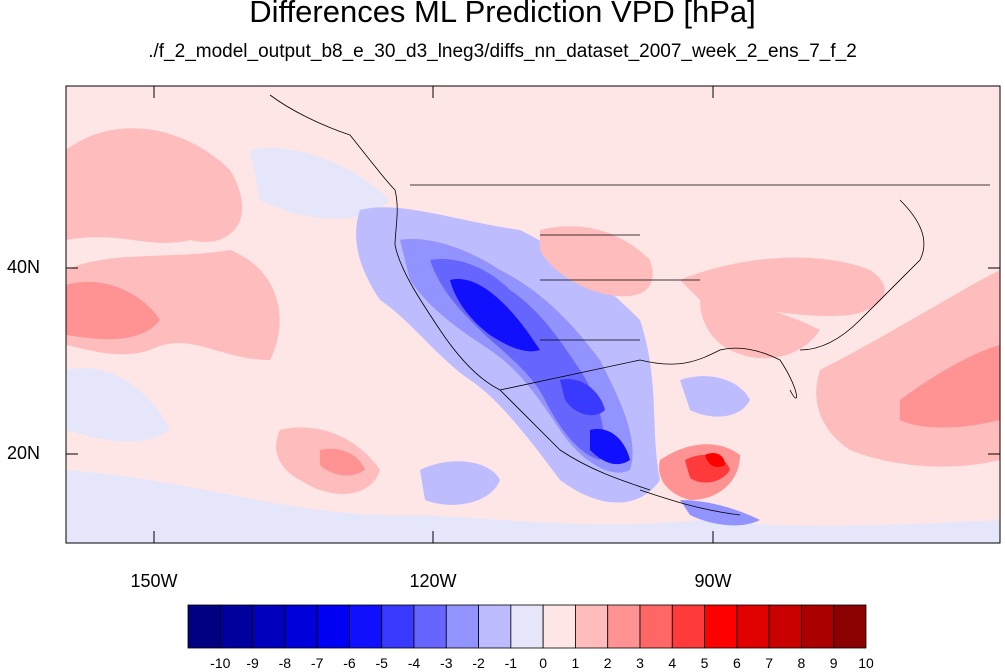 This screenshot has height=672, width=1005. I want to click on colorbar-label: 7, so click(769, 663).